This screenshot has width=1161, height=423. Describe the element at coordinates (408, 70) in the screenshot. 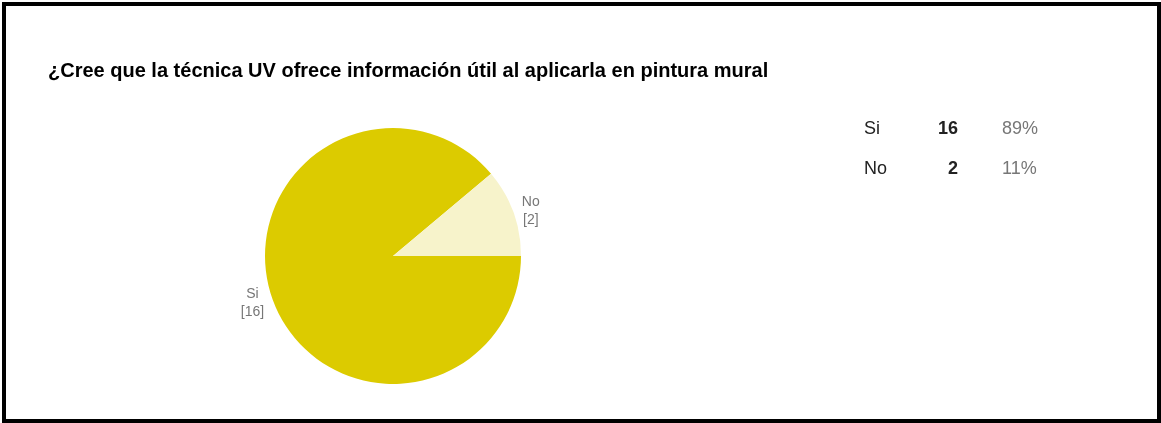

I see `chart-title: ¿Cree que la técnica UV ofrece información útil al aplicarla en pintura mural` at that location.